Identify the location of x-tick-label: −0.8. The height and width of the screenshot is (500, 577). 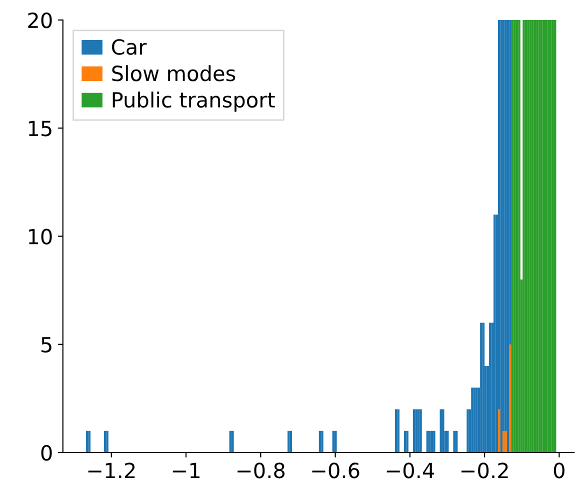
(261, 470).